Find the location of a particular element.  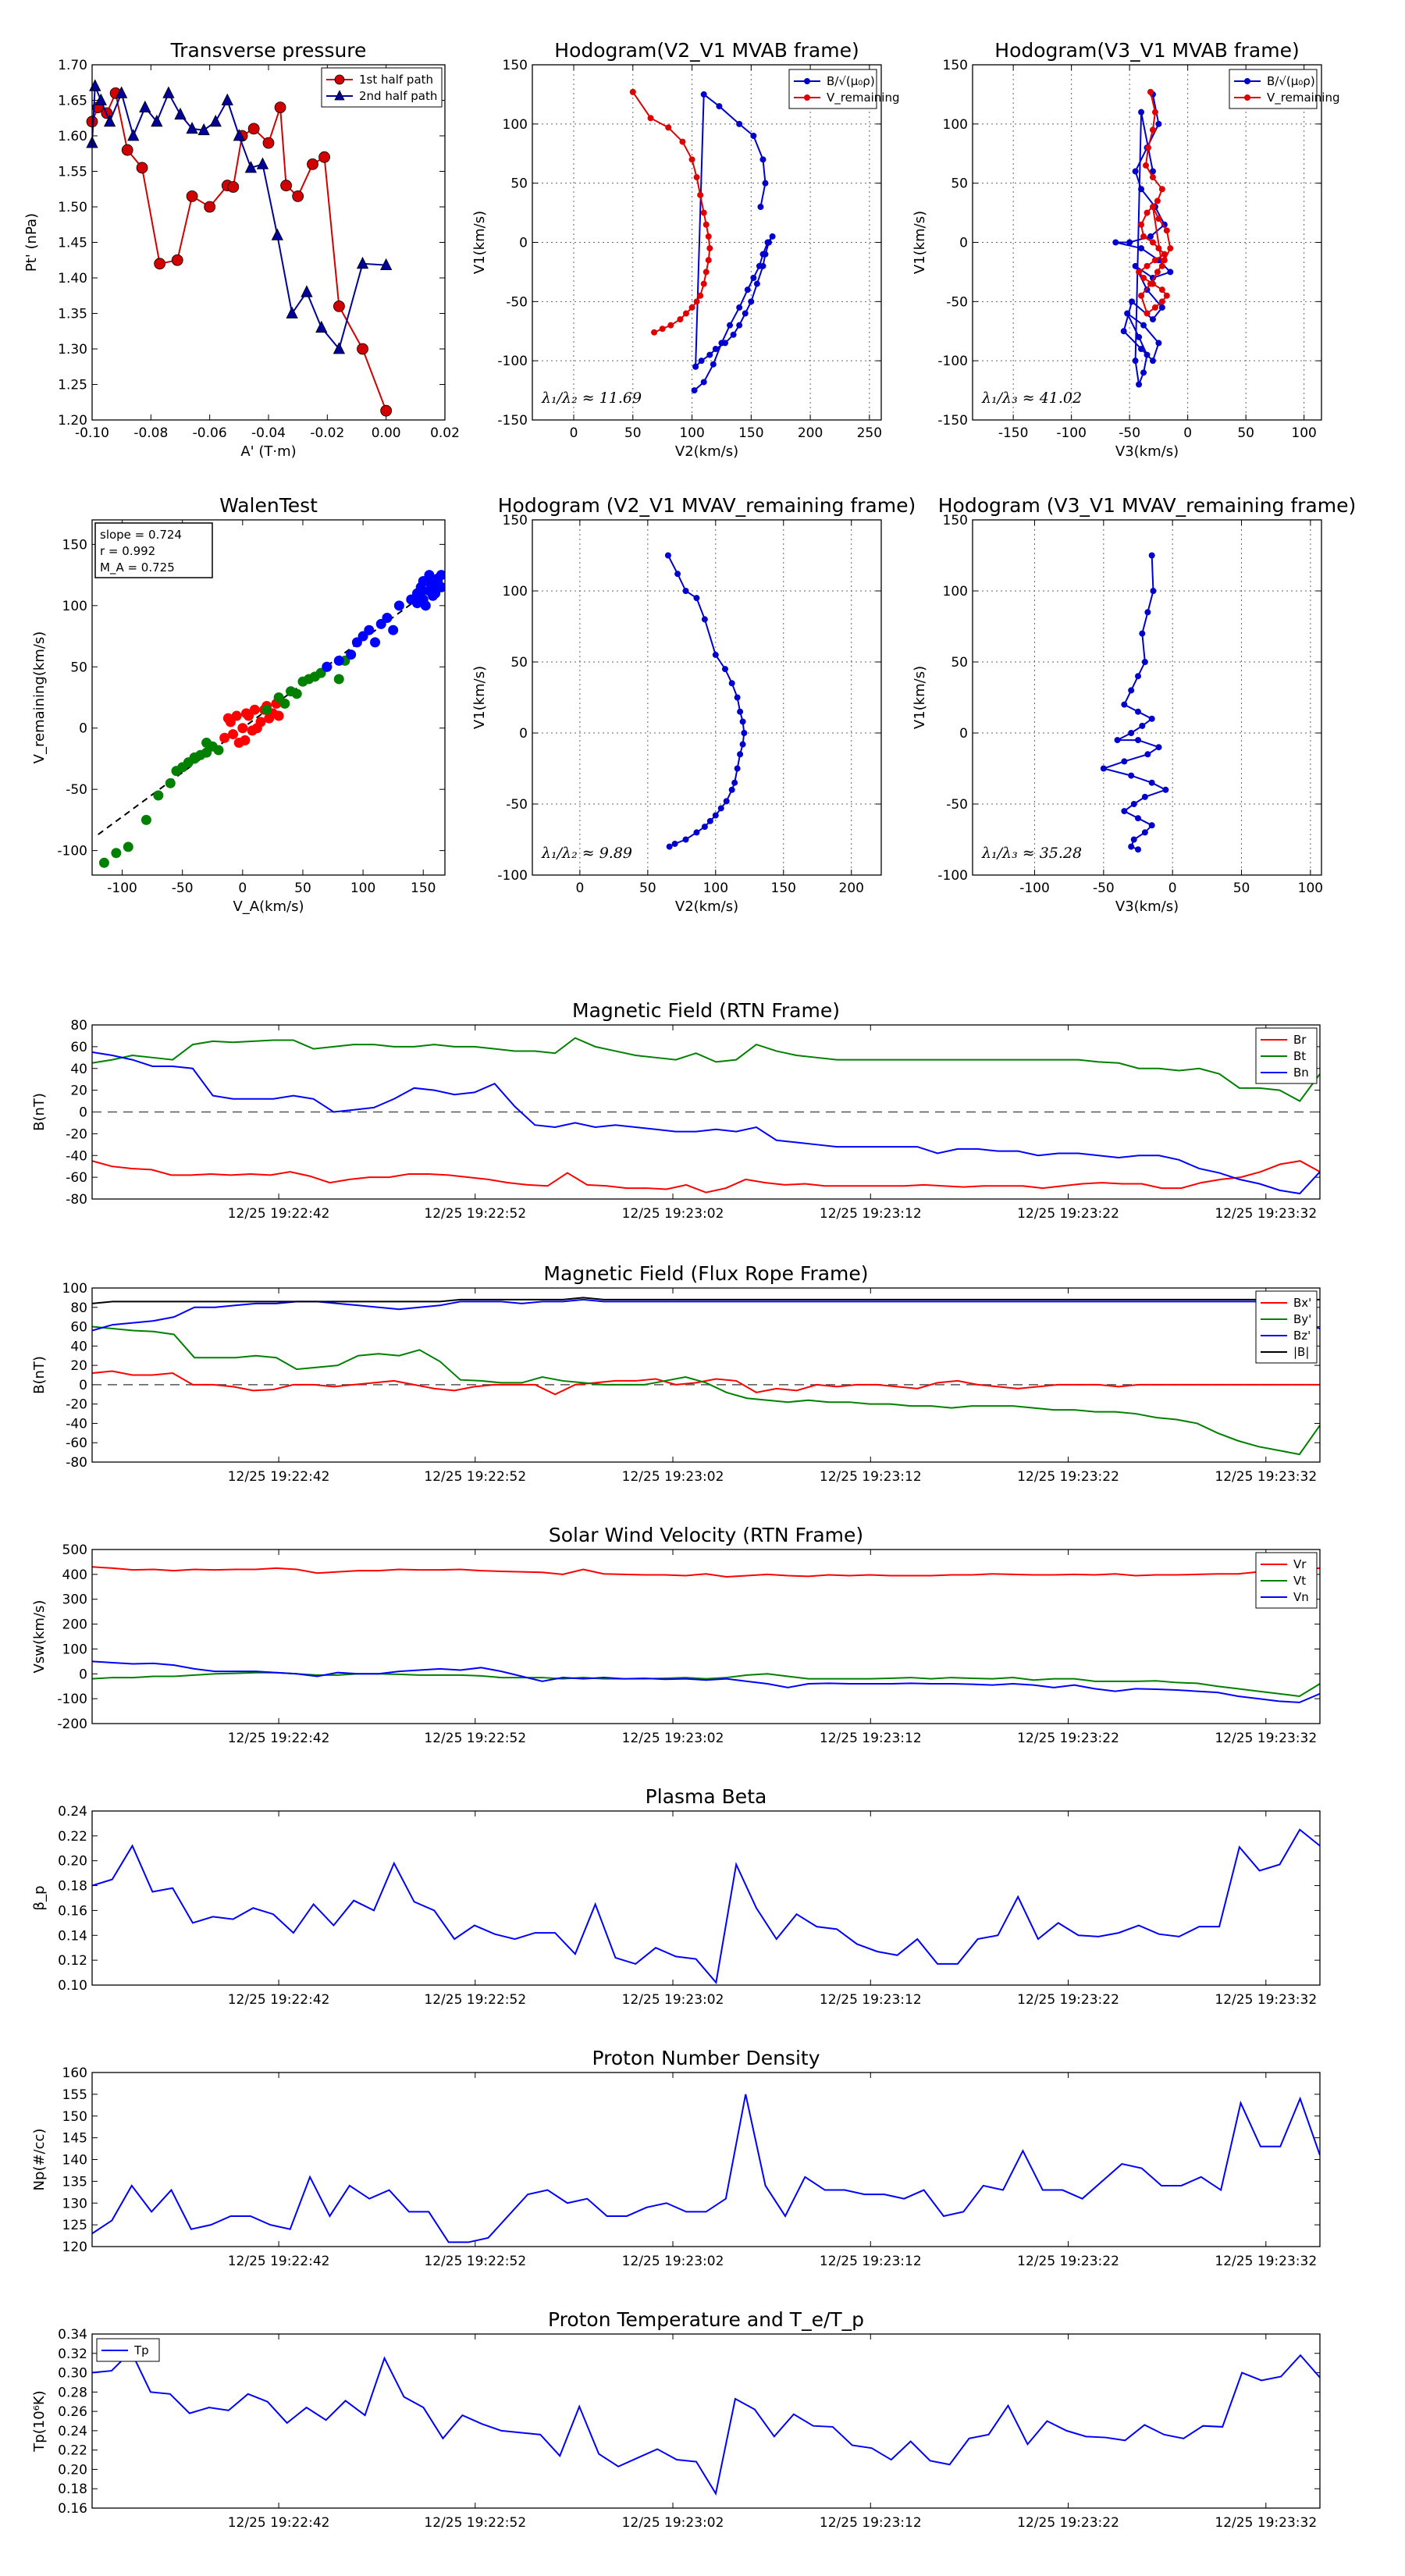

y-tick-label: -200 is located at coordinates (72, 1724).